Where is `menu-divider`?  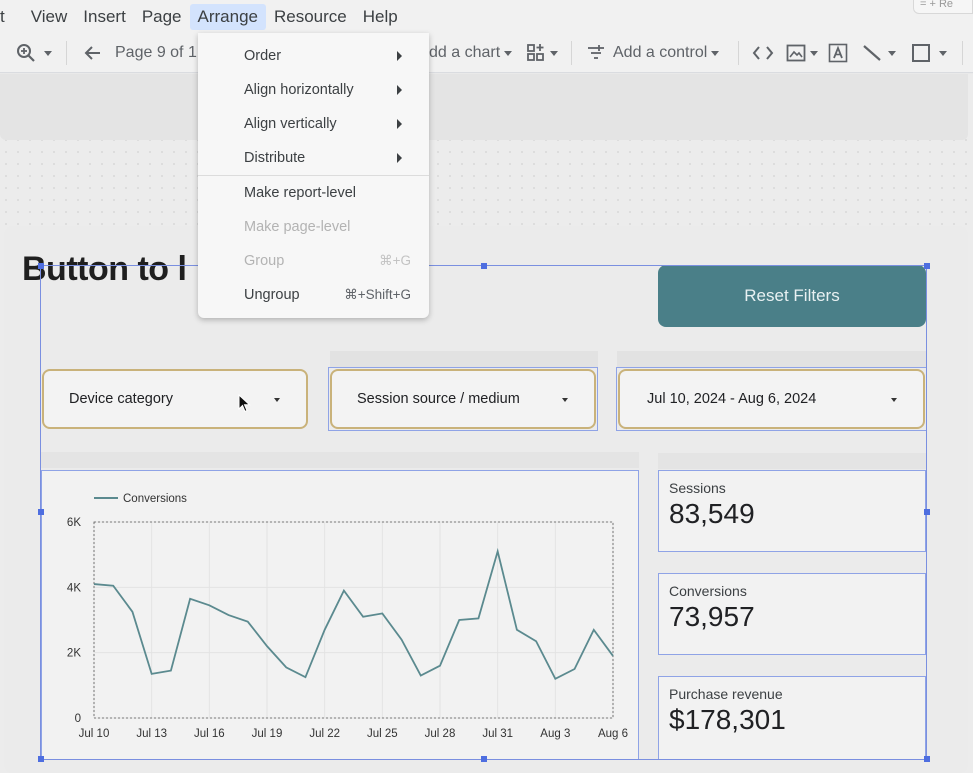
menu-divider is located at coordinates (313, 175).